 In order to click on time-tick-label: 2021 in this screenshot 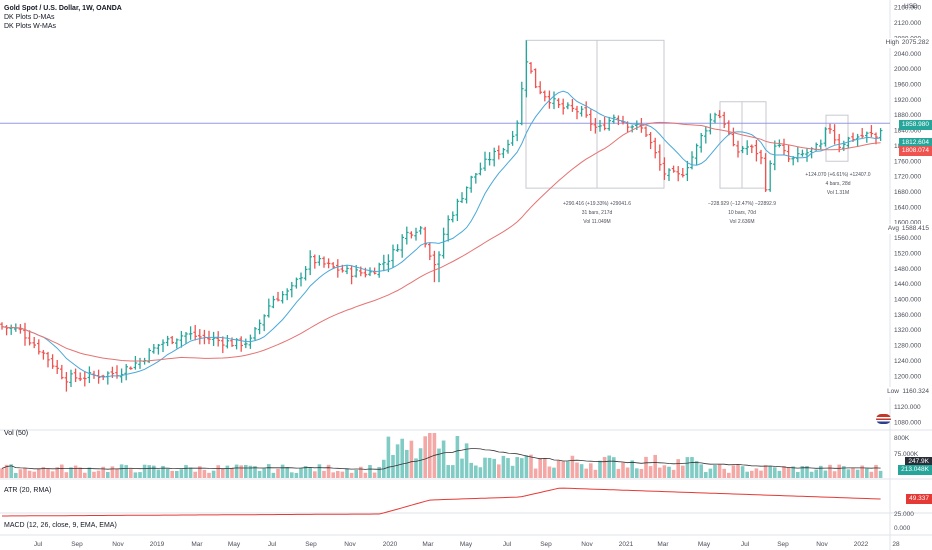, I will do `click(626, 544)`.